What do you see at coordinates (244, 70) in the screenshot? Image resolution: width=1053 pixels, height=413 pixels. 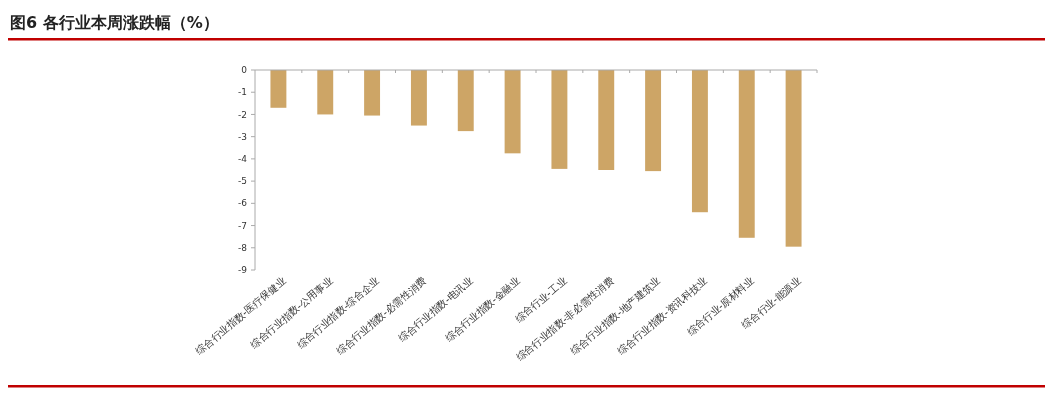 I see `y-tick-label: 0` at bounding box center [244, 70].